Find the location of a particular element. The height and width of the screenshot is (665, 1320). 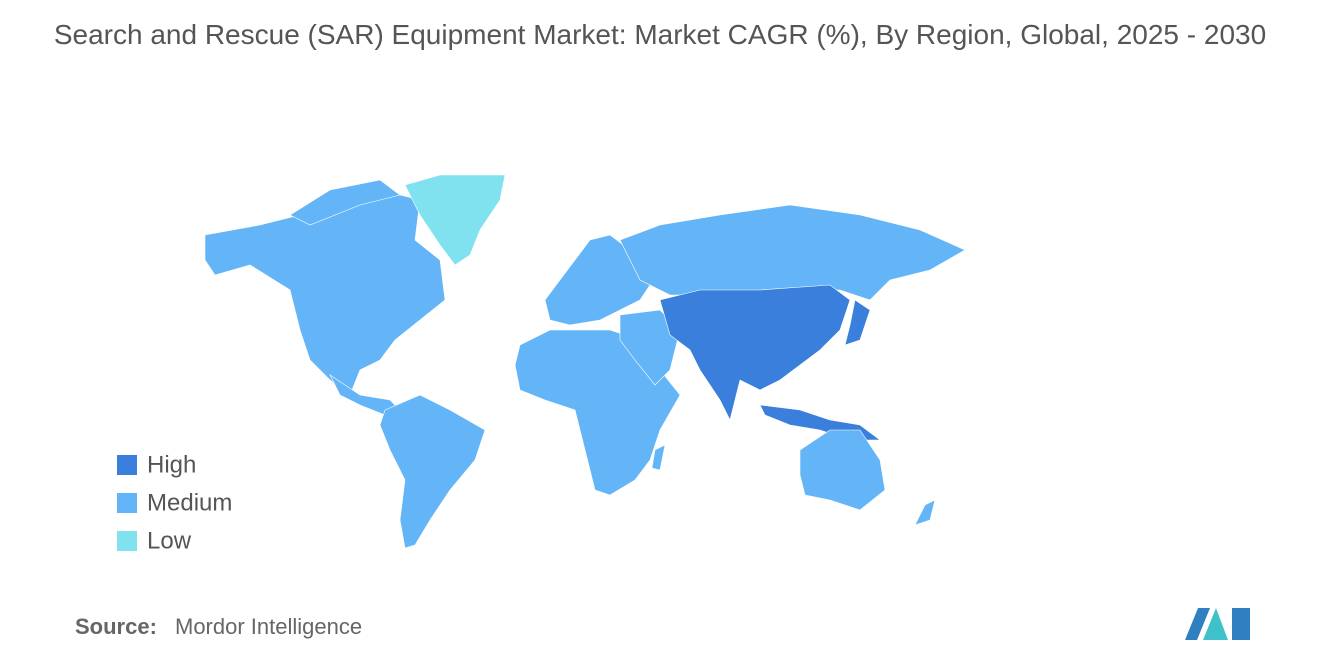

source-text: Mordor Intelligence is located at coordinates (268, 626).